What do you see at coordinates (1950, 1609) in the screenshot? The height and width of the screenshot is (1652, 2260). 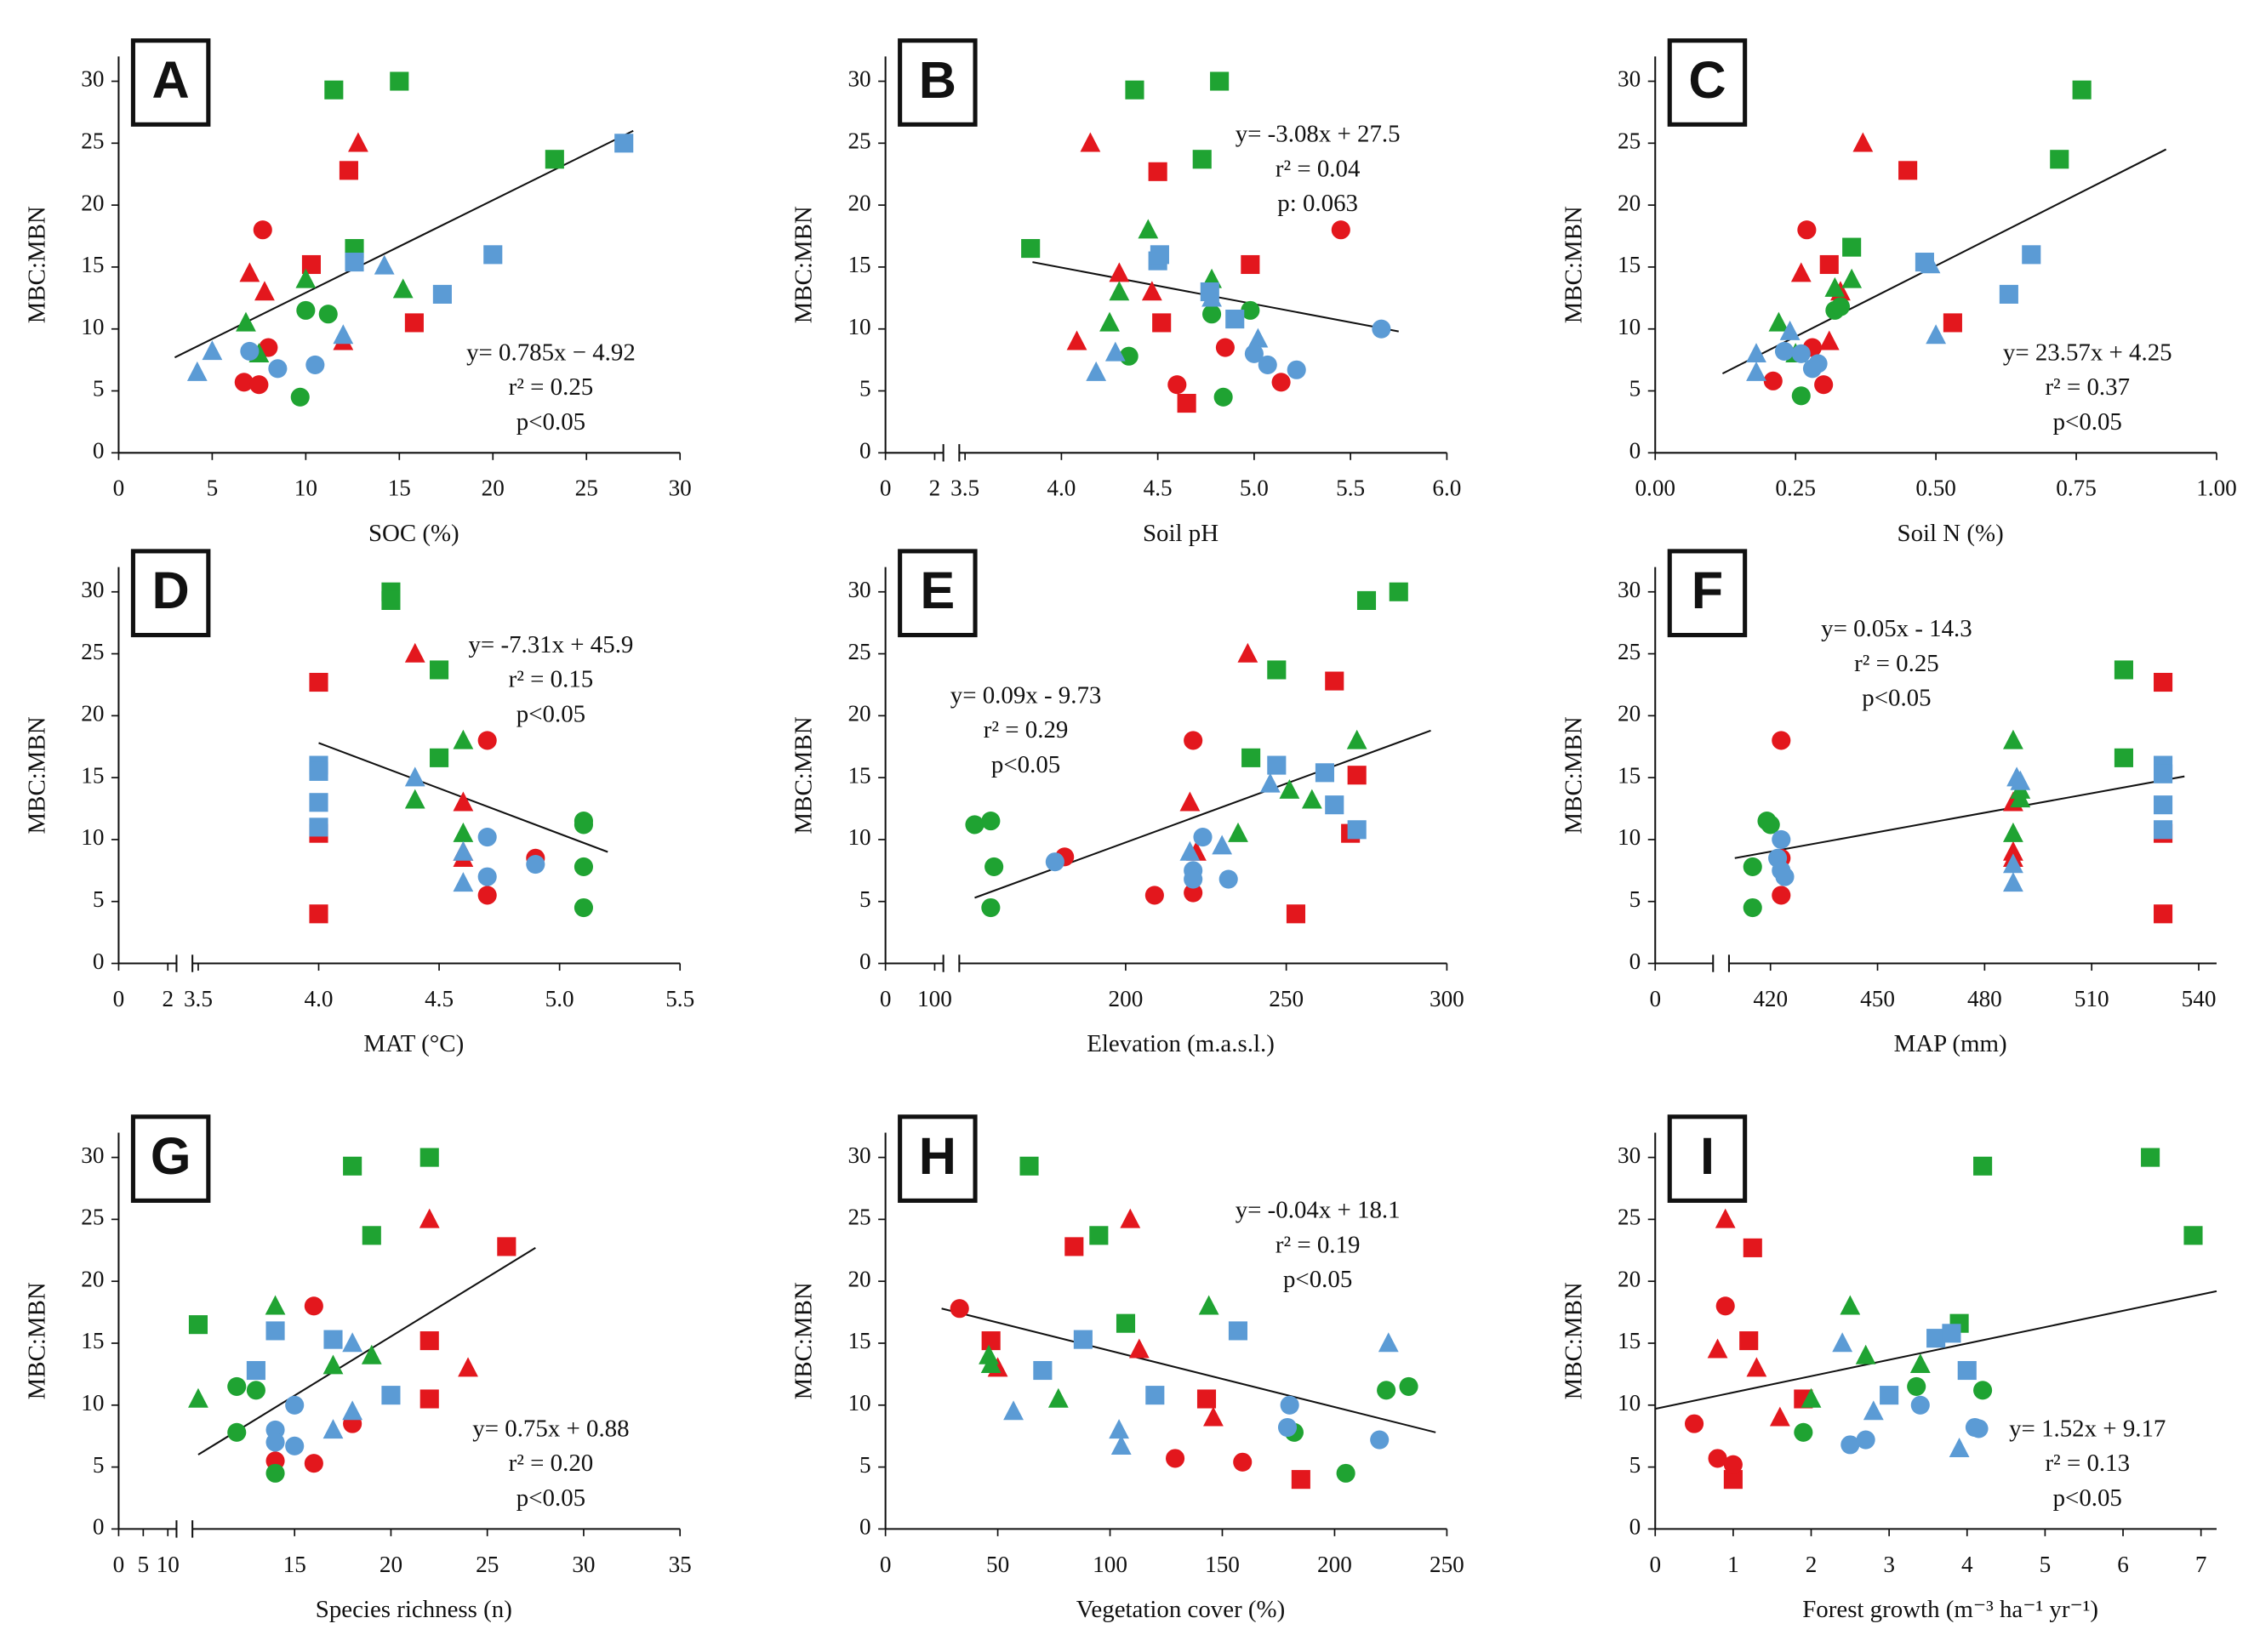 I see `x-axis-label: Forest growth (m⁻³ ha⁻¹ yr⁻¹)` at bounding box center [1950, 1609].